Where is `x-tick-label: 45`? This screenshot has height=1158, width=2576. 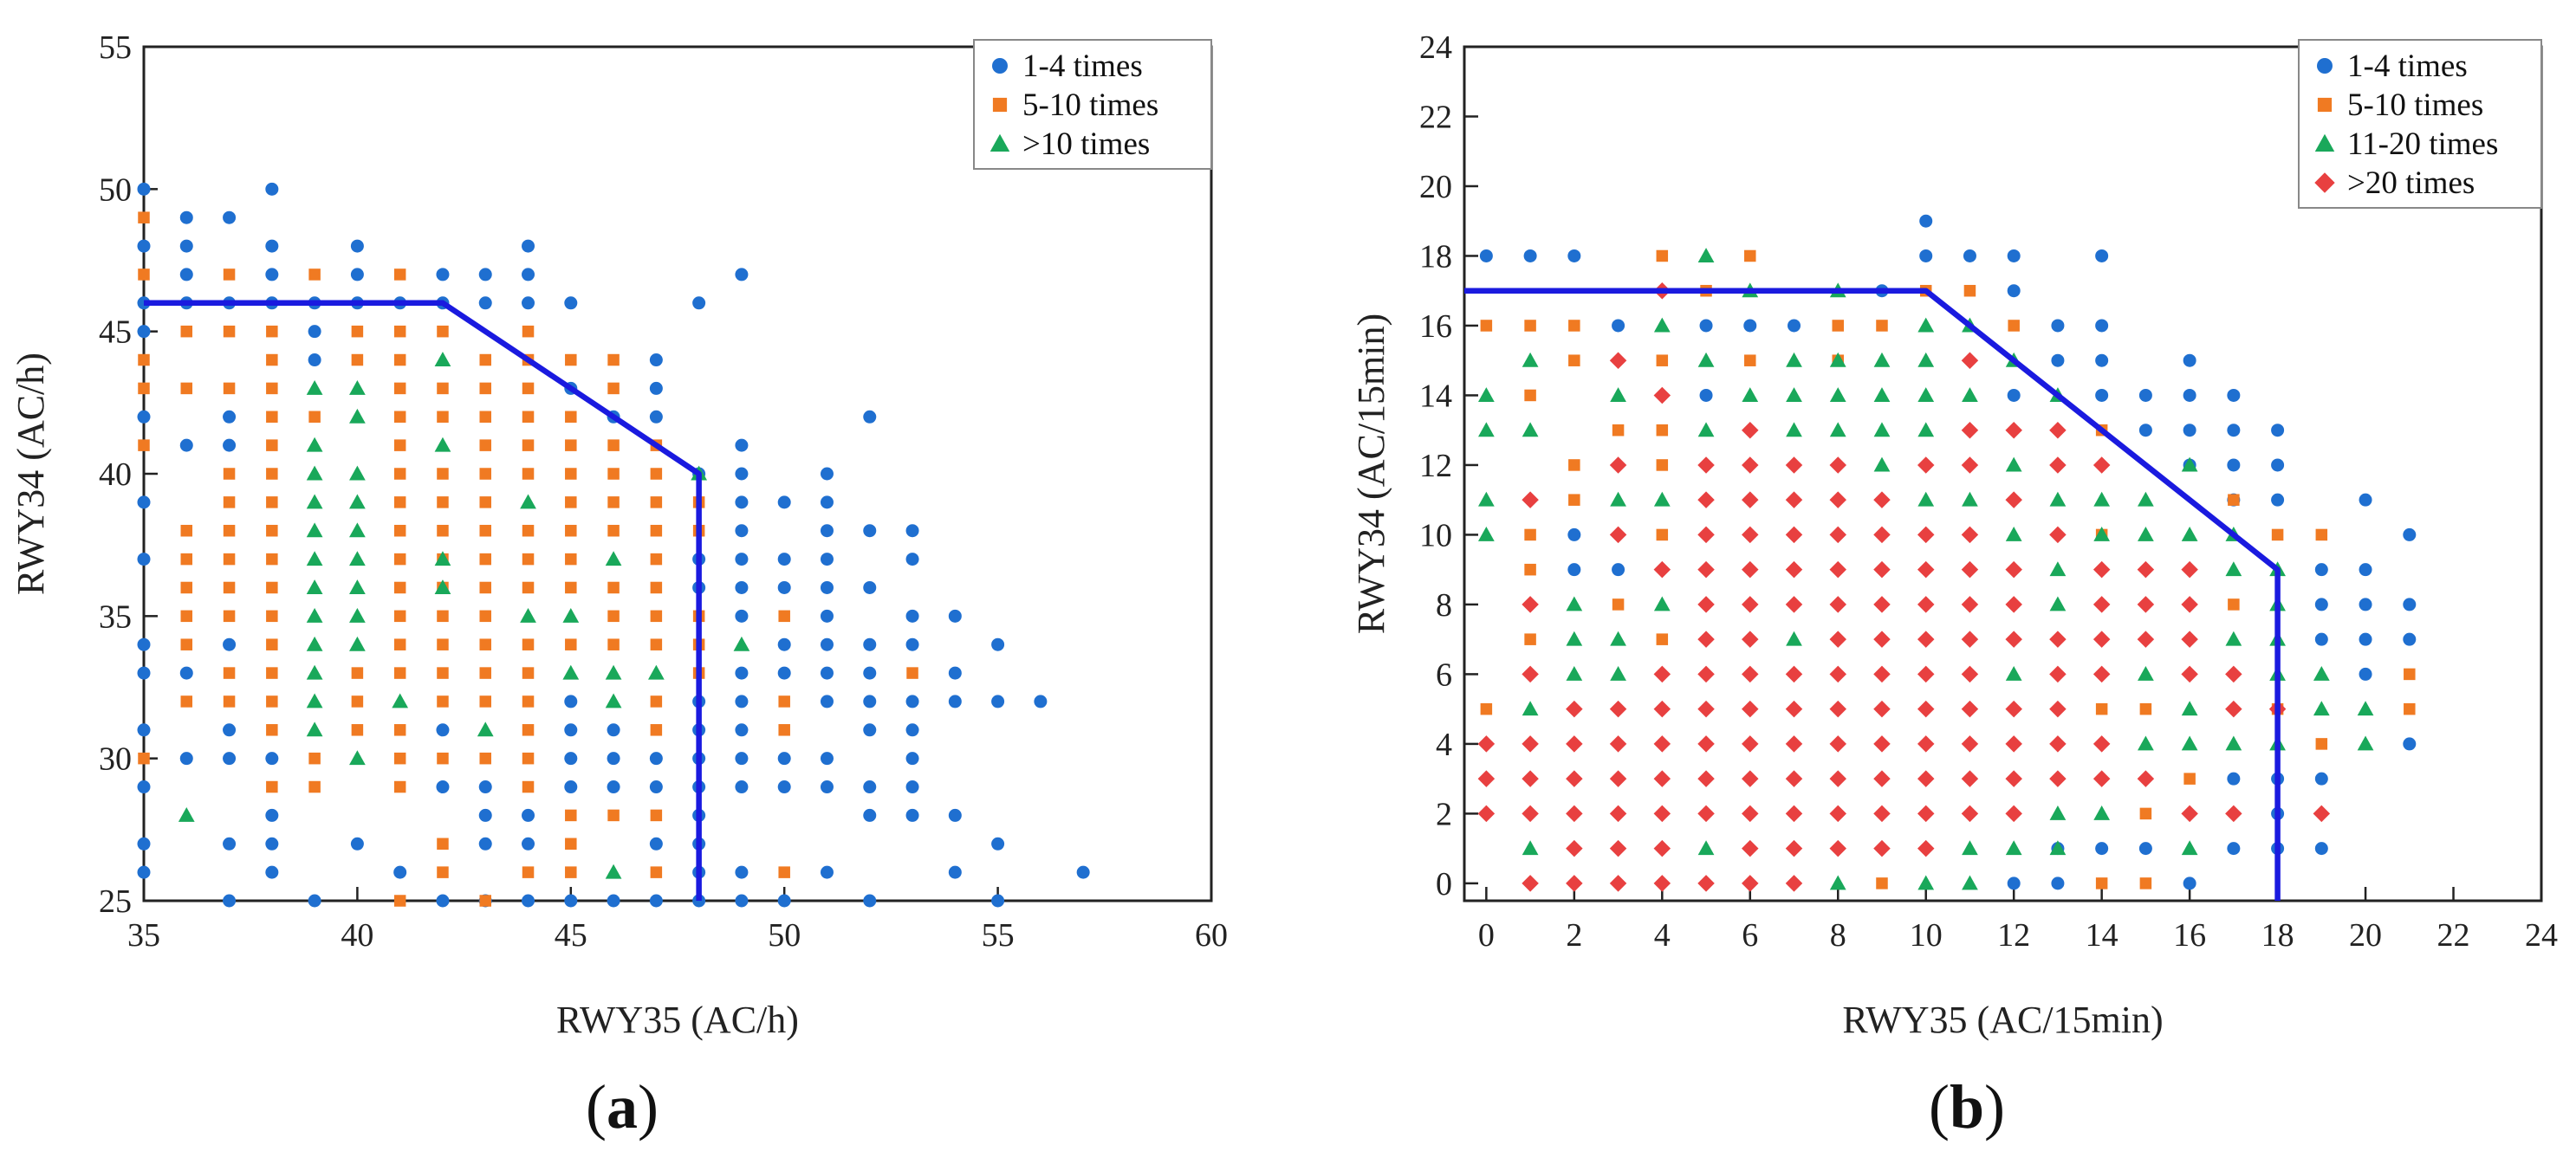 x-tick-label: 45 is located at coordinates (571, 935).